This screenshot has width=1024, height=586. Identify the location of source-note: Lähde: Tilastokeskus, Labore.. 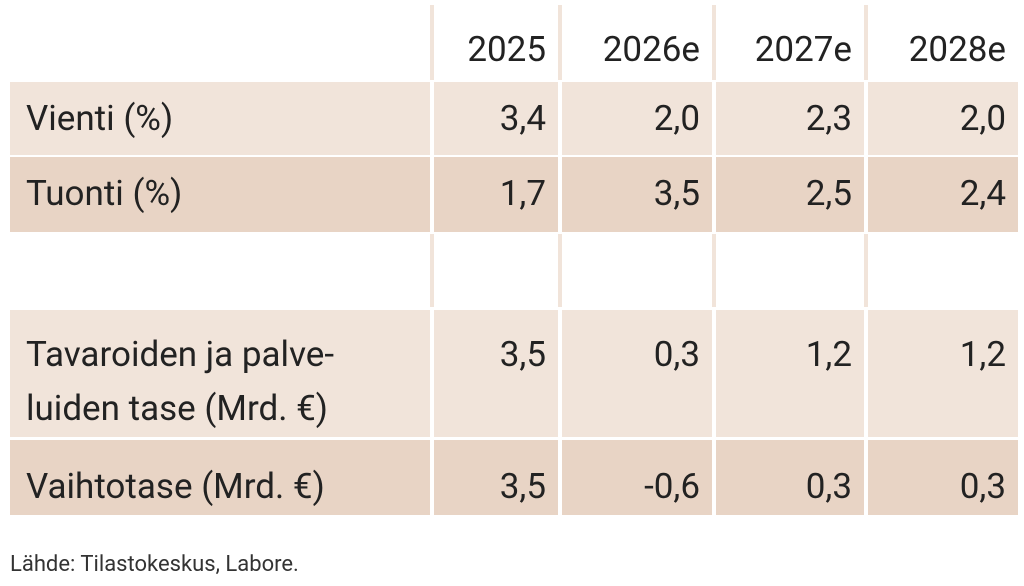
(154, 564).